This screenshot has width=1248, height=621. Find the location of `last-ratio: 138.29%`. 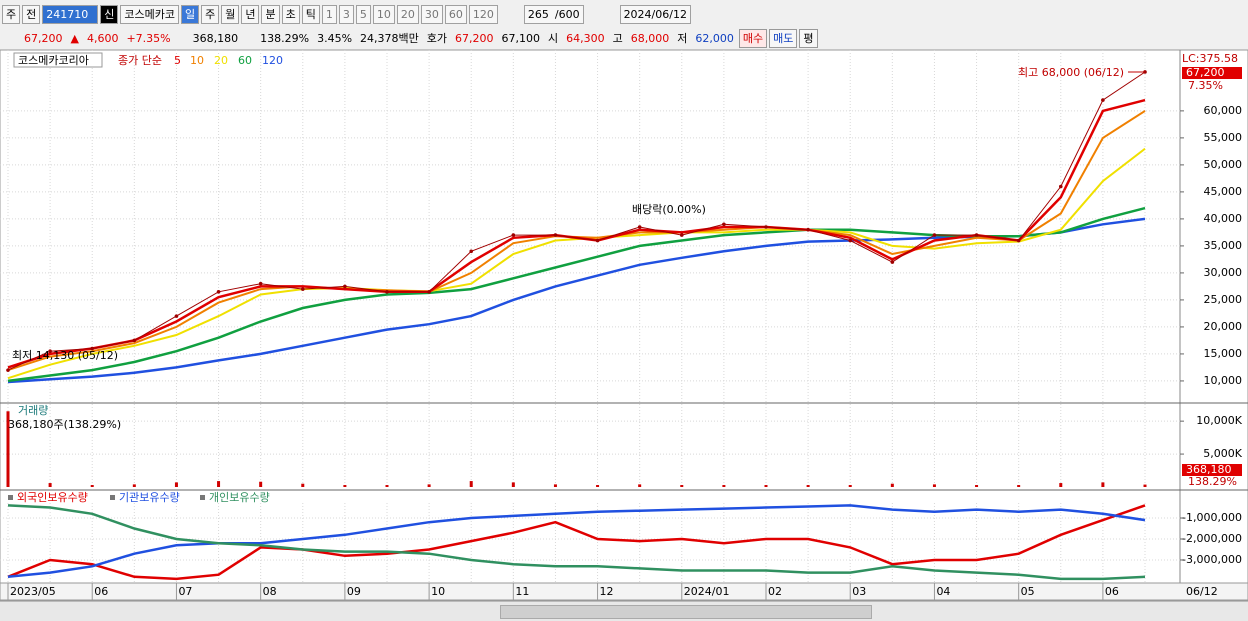

last-ratio: 138.29% is located at coordinates (1212, 481).